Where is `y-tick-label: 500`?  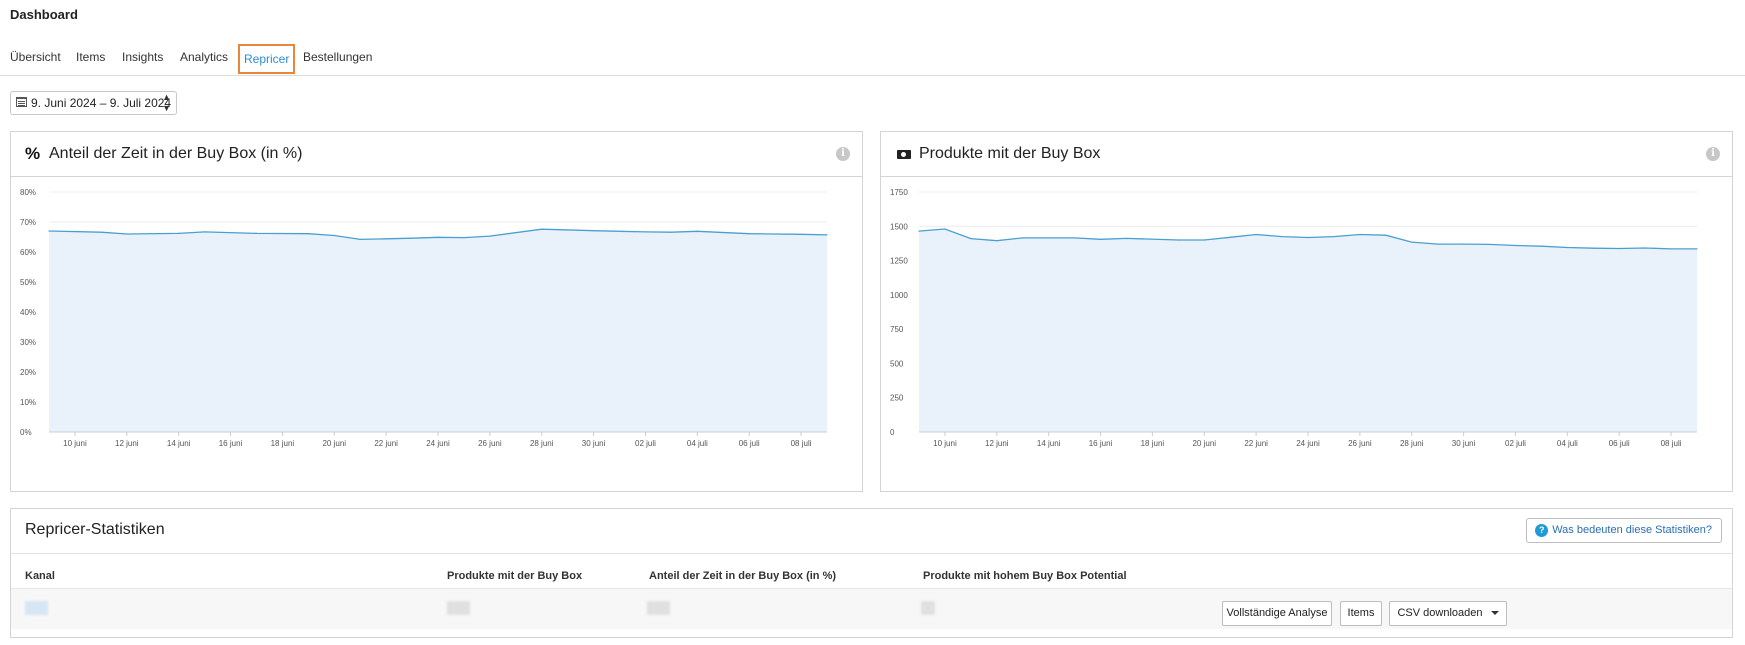
y-tick-label: 500 is located at coordinates (897, 363).